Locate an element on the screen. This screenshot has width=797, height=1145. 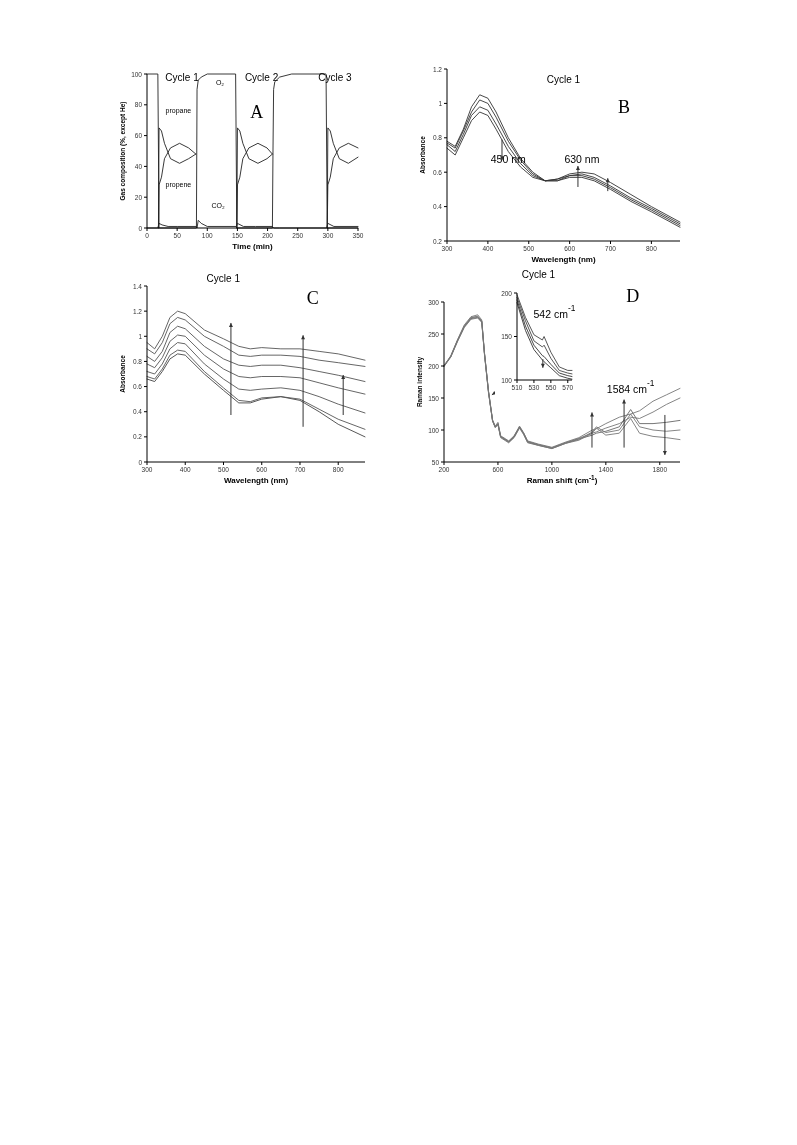
annotation: 630 nm is located at coordinates (582, 159).